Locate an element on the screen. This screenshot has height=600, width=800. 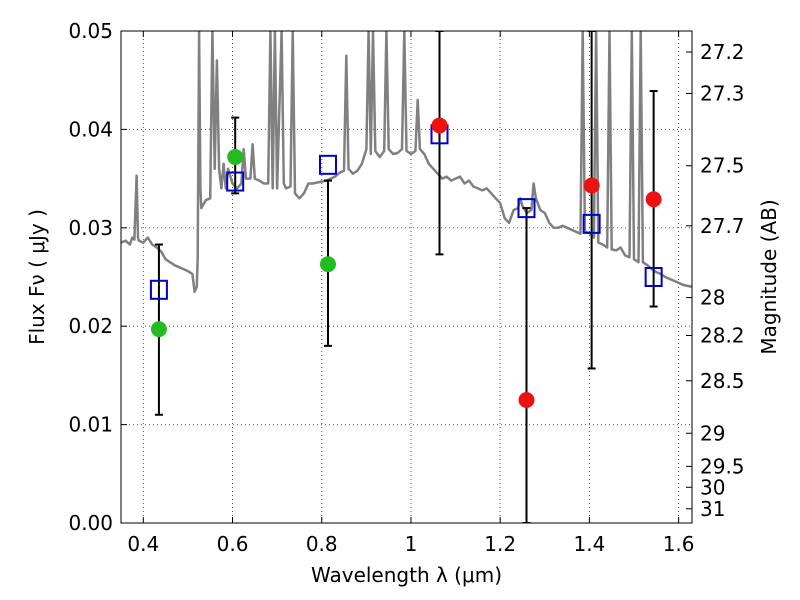
right-axis-label: Magnitude (AB) is located at coordinates (769, 276).